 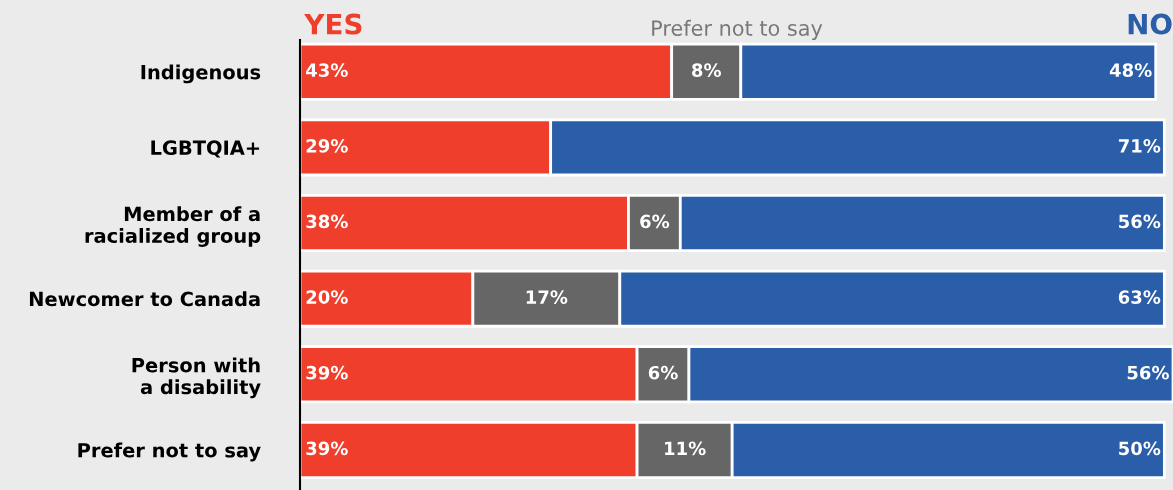 I want to click on y-tick-label: Newcomer to Canada, so click(x=144, y=299).